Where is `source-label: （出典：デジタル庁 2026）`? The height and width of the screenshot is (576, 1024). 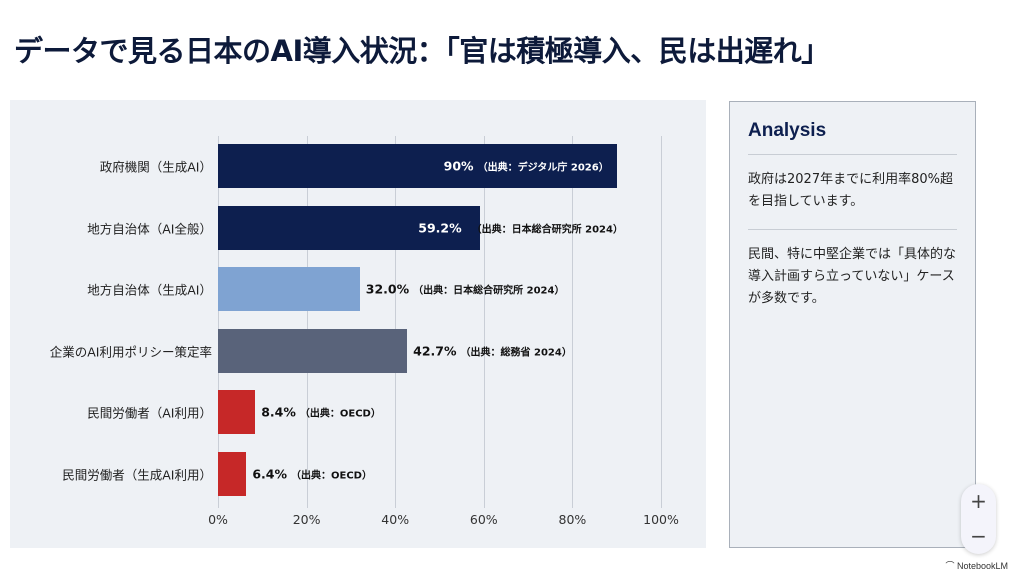
source-label: （出典：デジタル庁 2026） is located at coordinates (543, 168).